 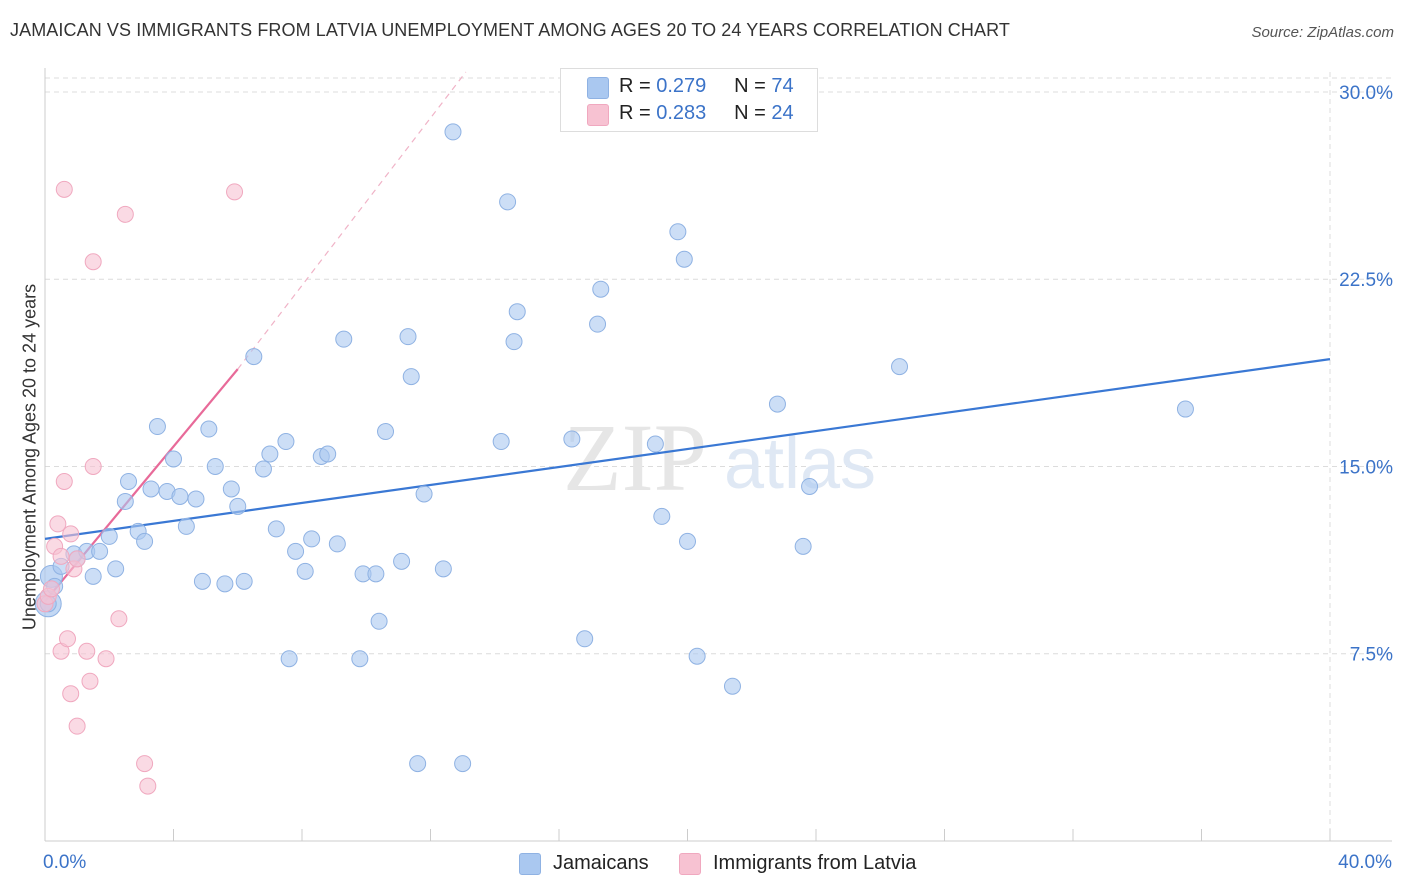 I want to click on watermark: ZIP atlas, so click(x=719, y=457).